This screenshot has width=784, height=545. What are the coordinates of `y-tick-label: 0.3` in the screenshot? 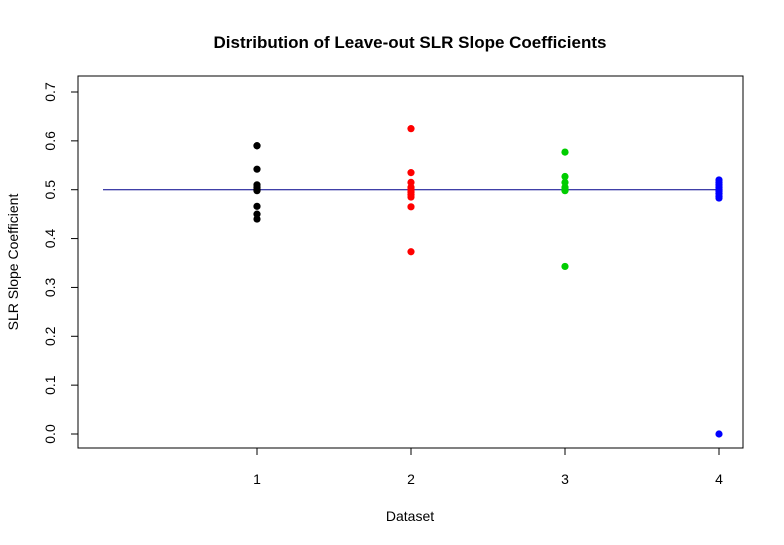 It's located at (50, 287).